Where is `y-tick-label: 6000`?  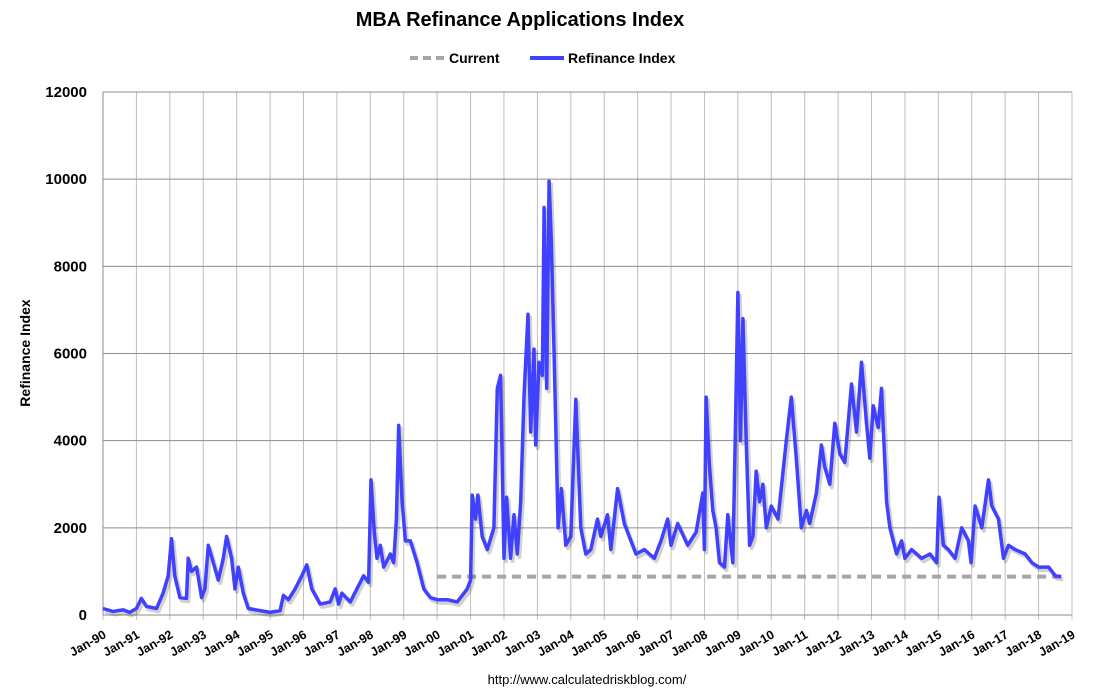 y-tick-label: 6000 is located at coordinates (70, 354).